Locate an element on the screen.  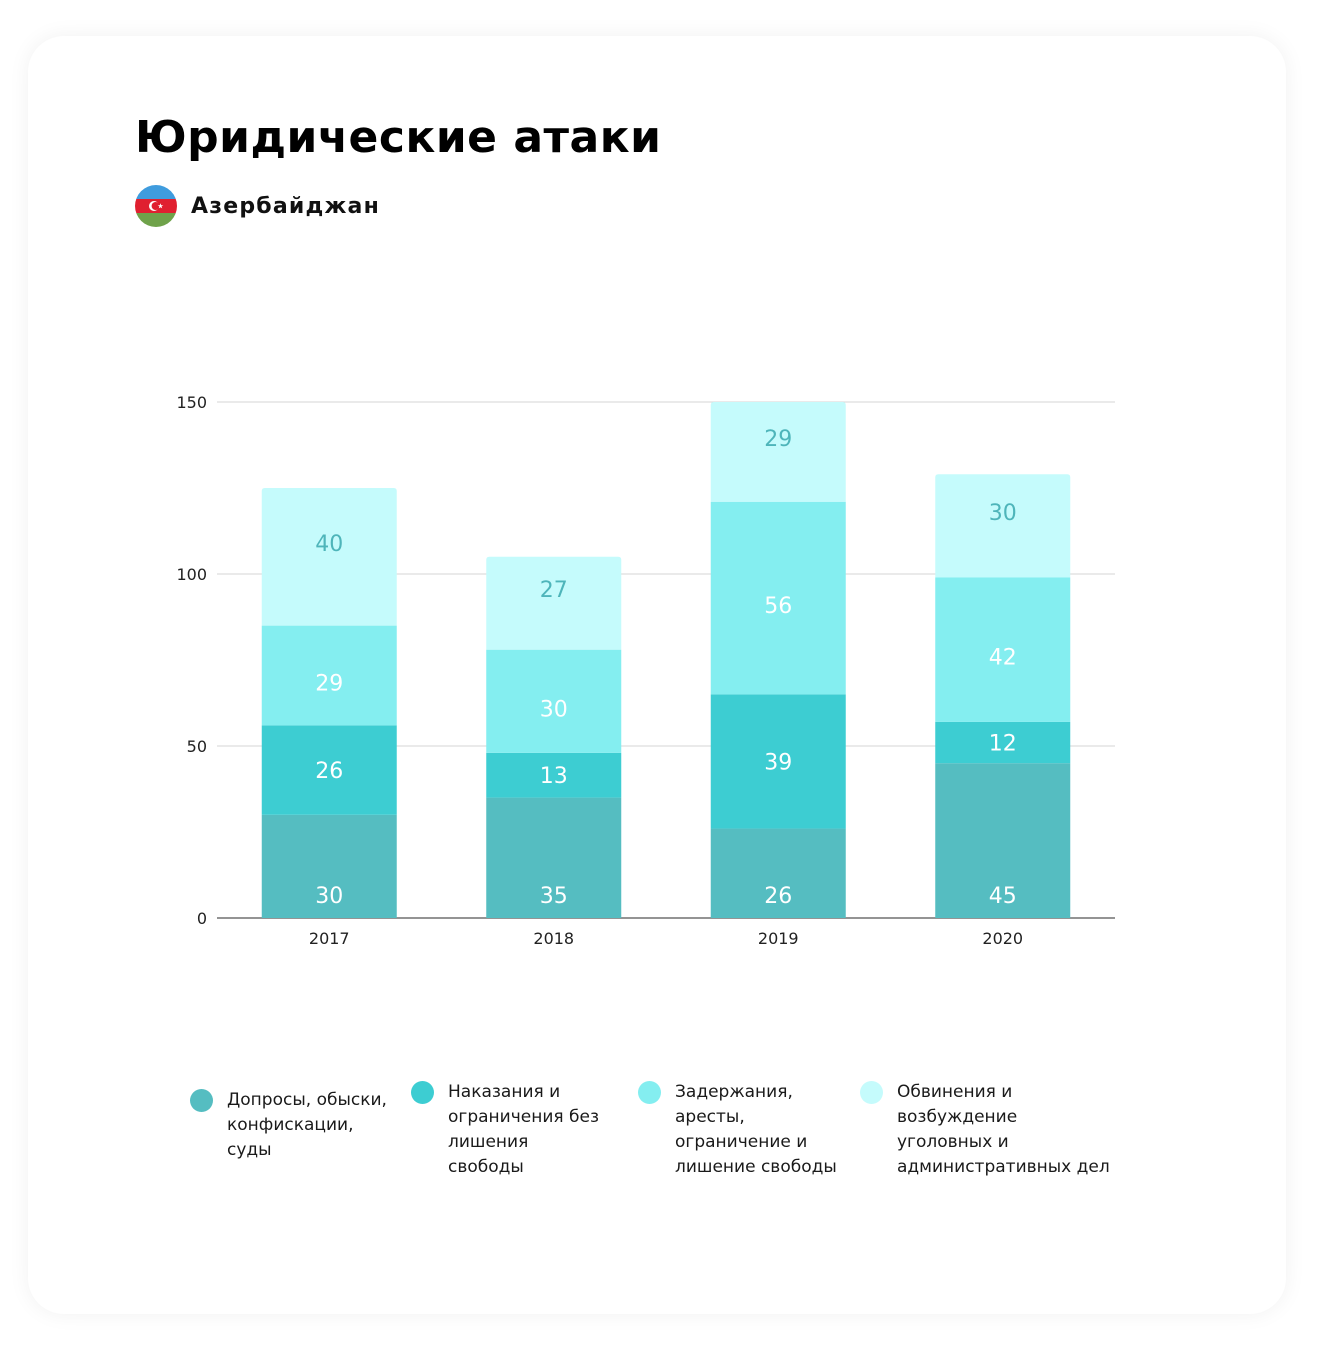
legend-item: Допросы, обыски, конфискации, суды is located at coordinates (288, 1125).